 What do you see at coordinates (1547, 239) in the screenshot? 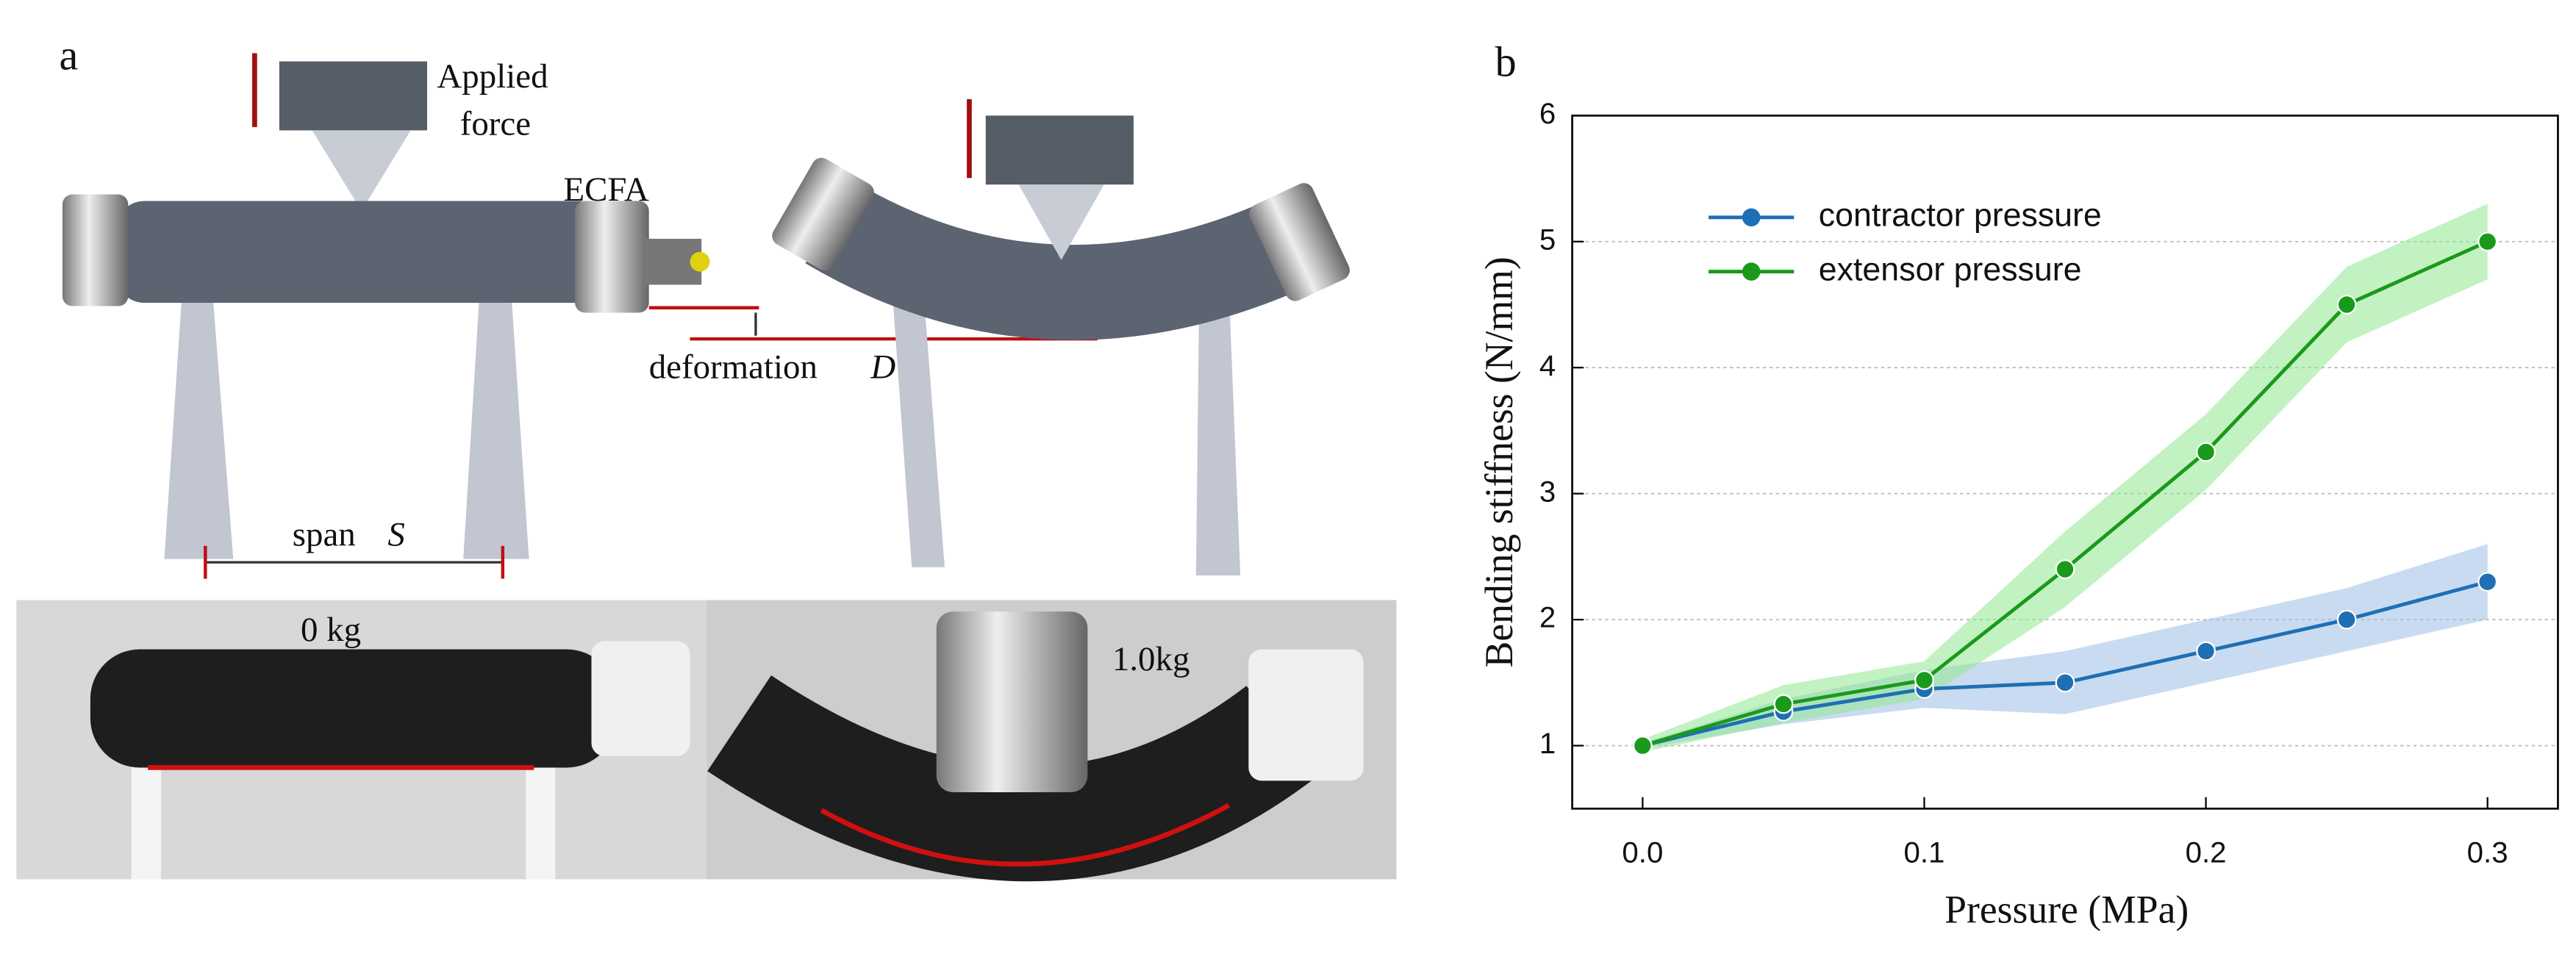
I see `y-tick-label: 5` at bounding box center [1547, 239].